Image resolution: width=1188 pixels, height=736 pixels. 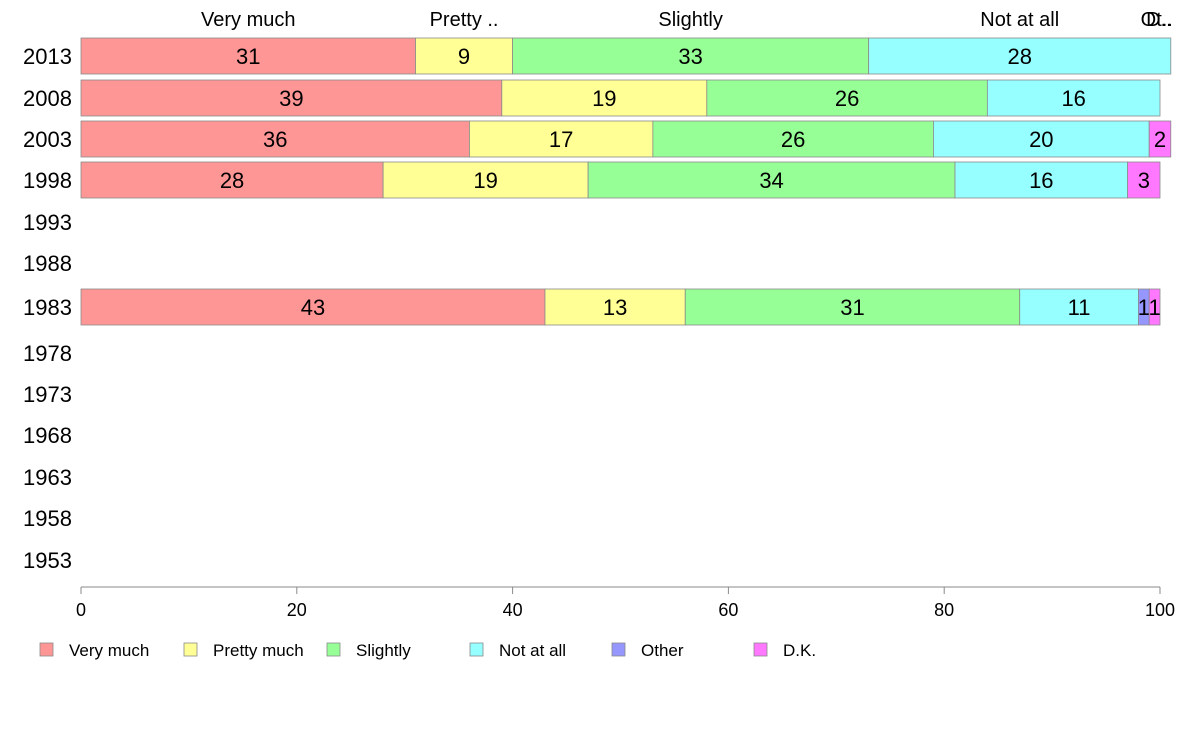 I want to click on bar-2003-slightly, so click(x=793, y=139).